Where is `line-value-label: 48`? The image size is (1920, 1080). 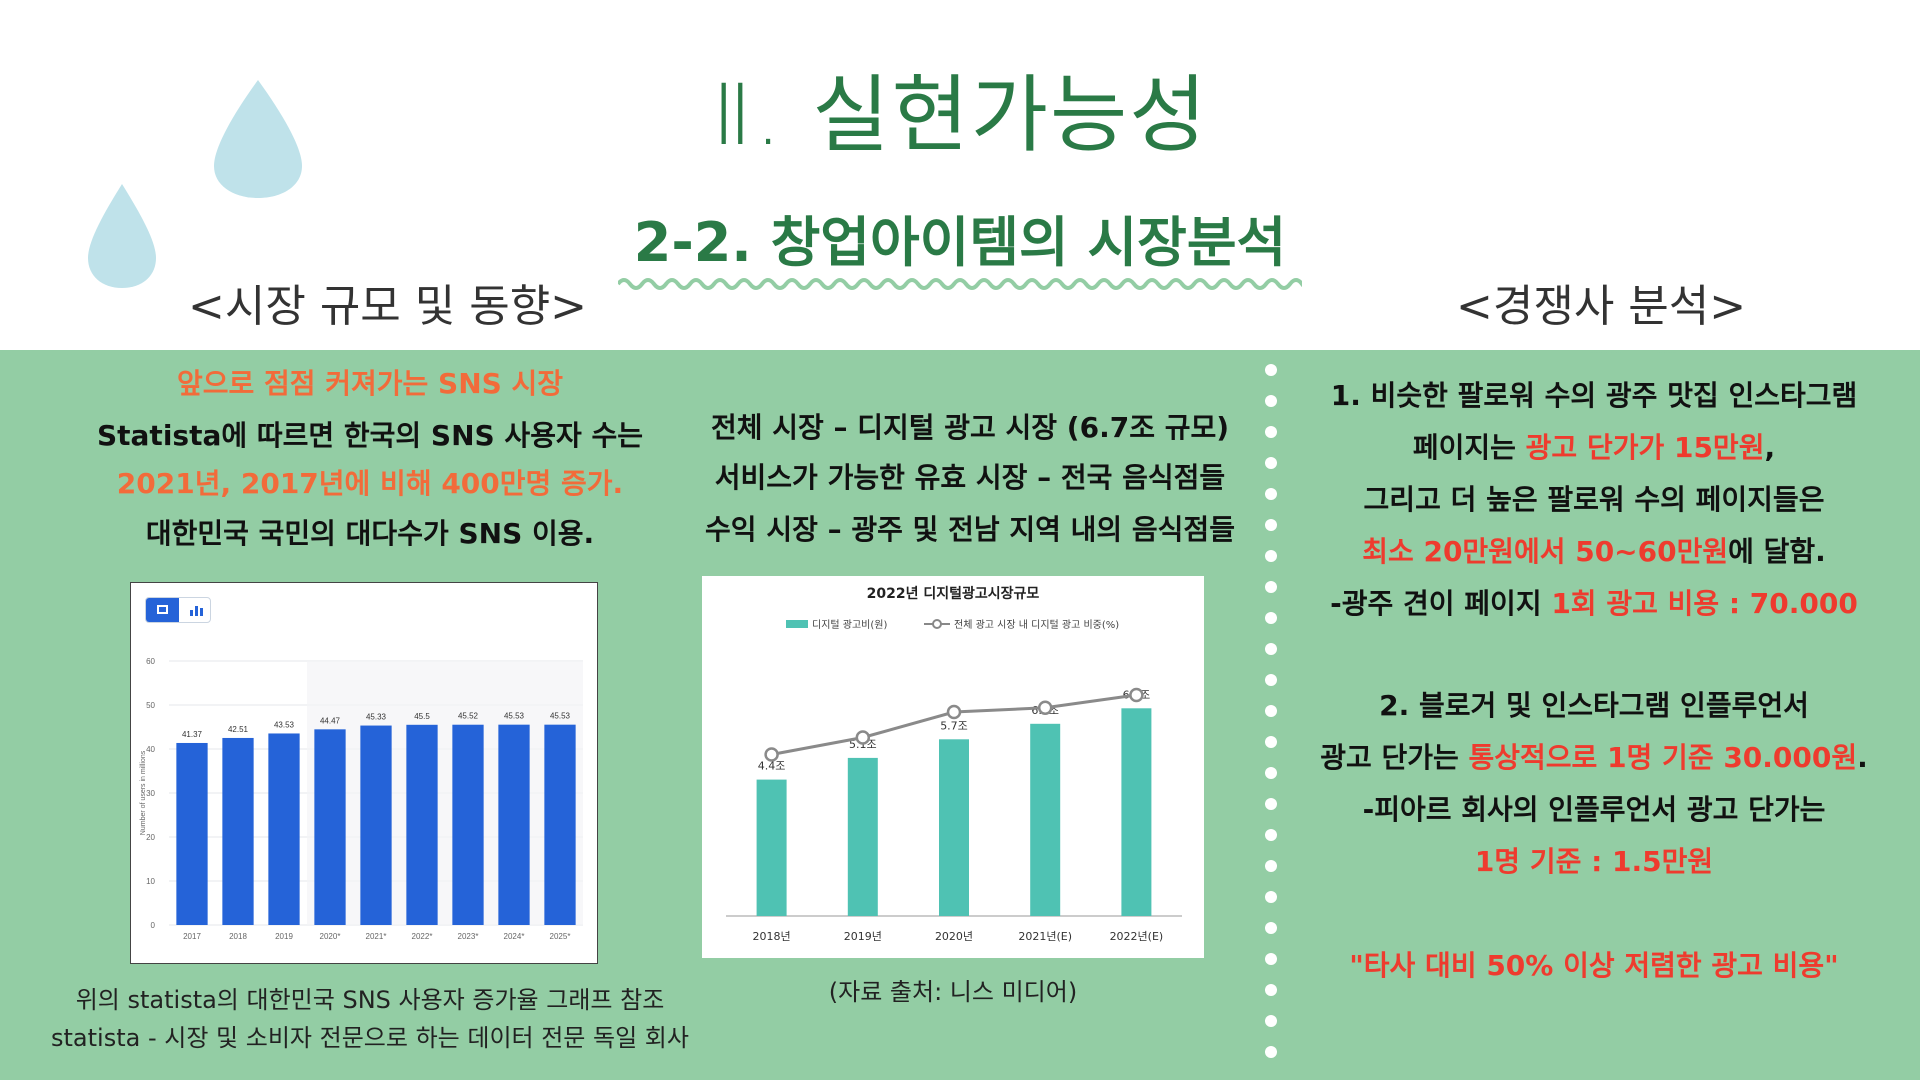 line-value-label: 48 is located at coordinates (954, 690).